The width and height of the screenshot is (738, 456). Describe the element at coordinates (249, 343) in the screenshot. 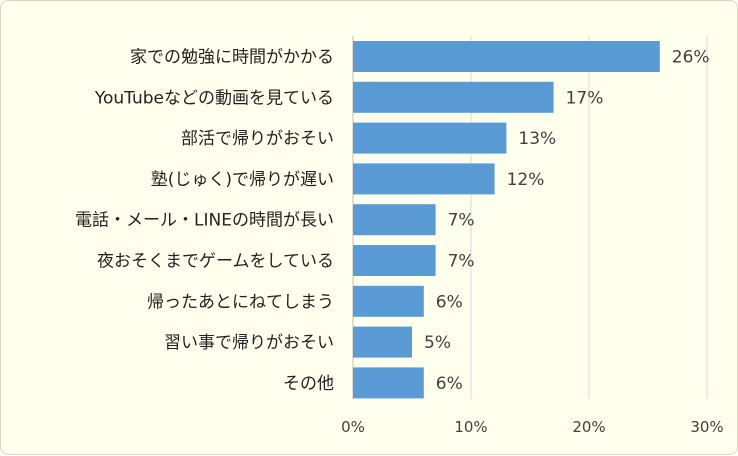

I see `category-label-7: 習い事で帰りがおそい` at that location.